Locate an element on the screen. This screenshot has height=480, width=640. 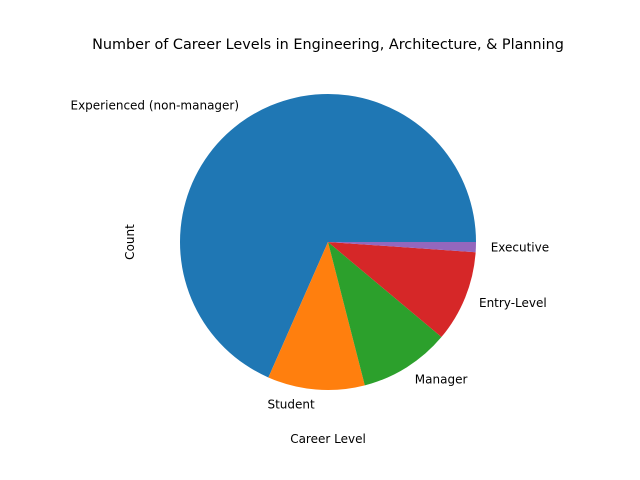
pie-label-manager: Manager is located at coordinates (441, 380).